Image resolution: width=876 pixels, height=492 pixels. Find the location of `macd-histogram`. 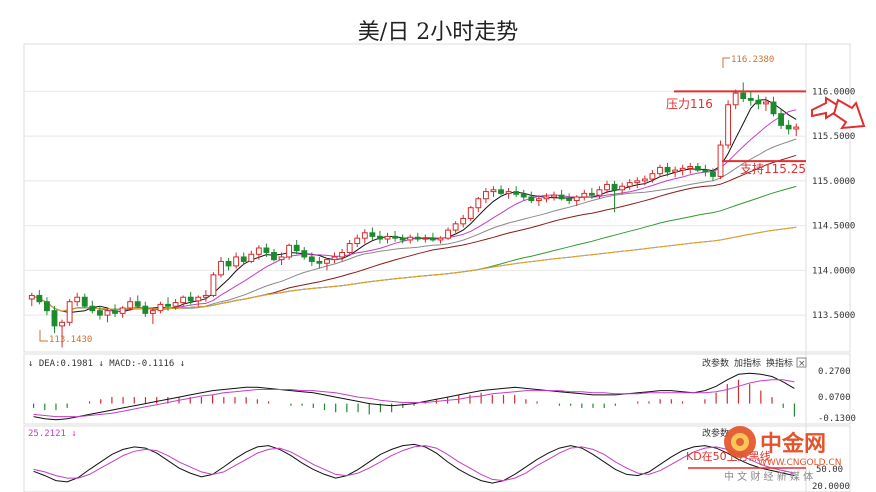

macd-histogram is located at coordinates (414, 398).